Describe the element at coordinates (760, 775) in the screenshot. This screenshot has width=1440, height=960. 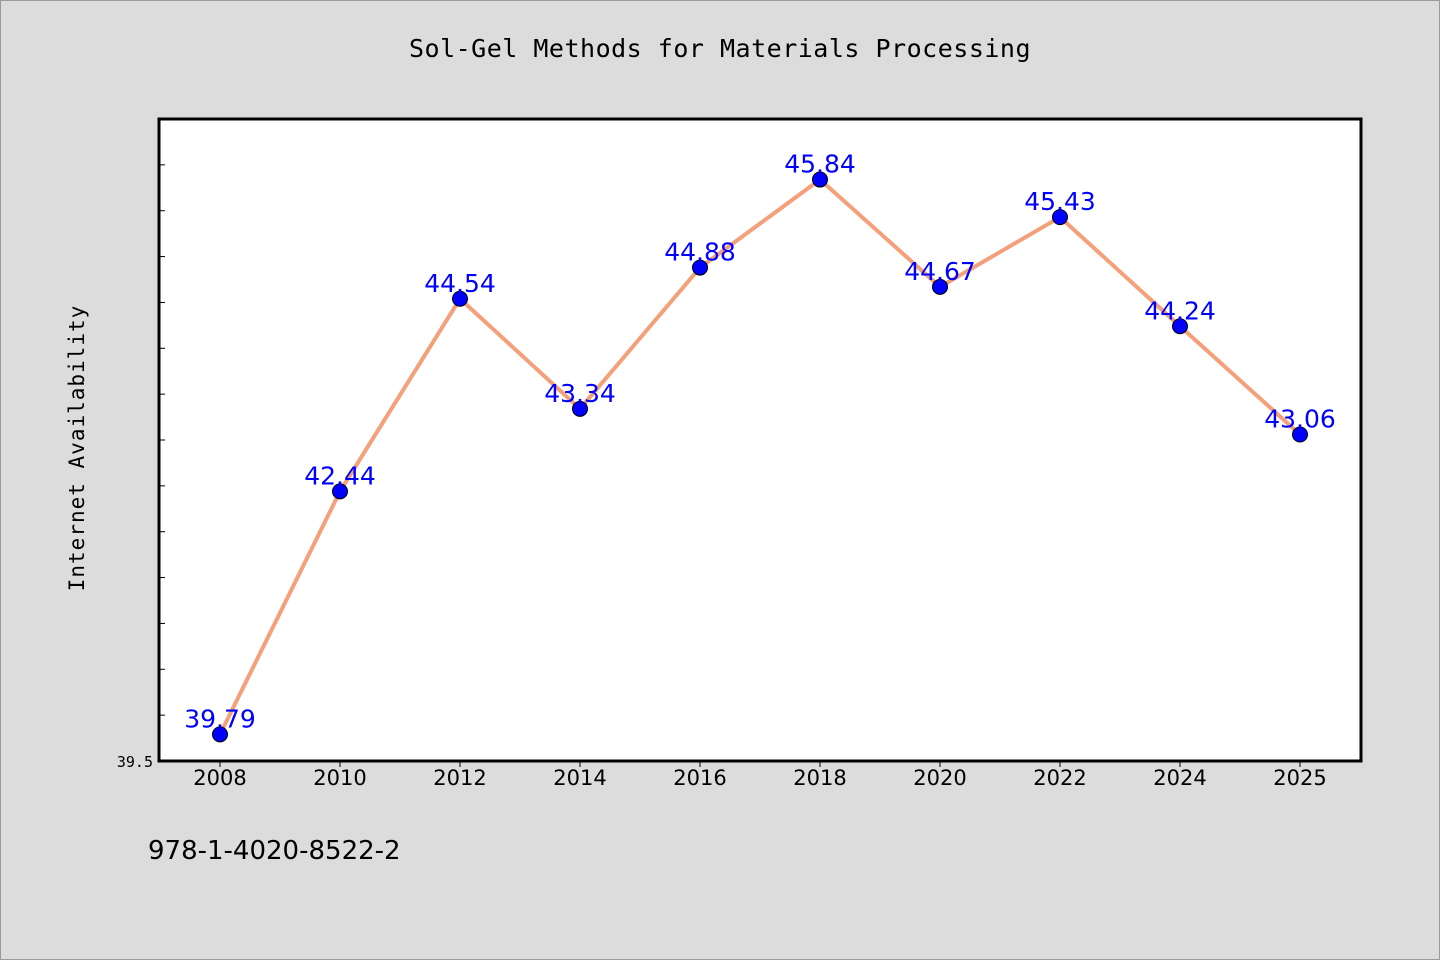
I see `x-axis-ticks: 2008 2010 2012 2014 2016 2018 2020 2022 2024 2025` at that location.